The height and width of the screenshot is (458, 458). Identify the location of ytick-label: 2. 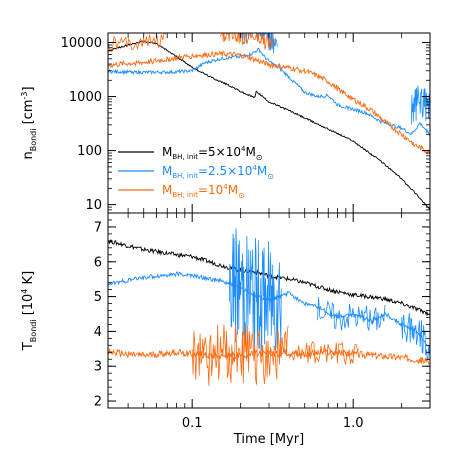
(98, 402).